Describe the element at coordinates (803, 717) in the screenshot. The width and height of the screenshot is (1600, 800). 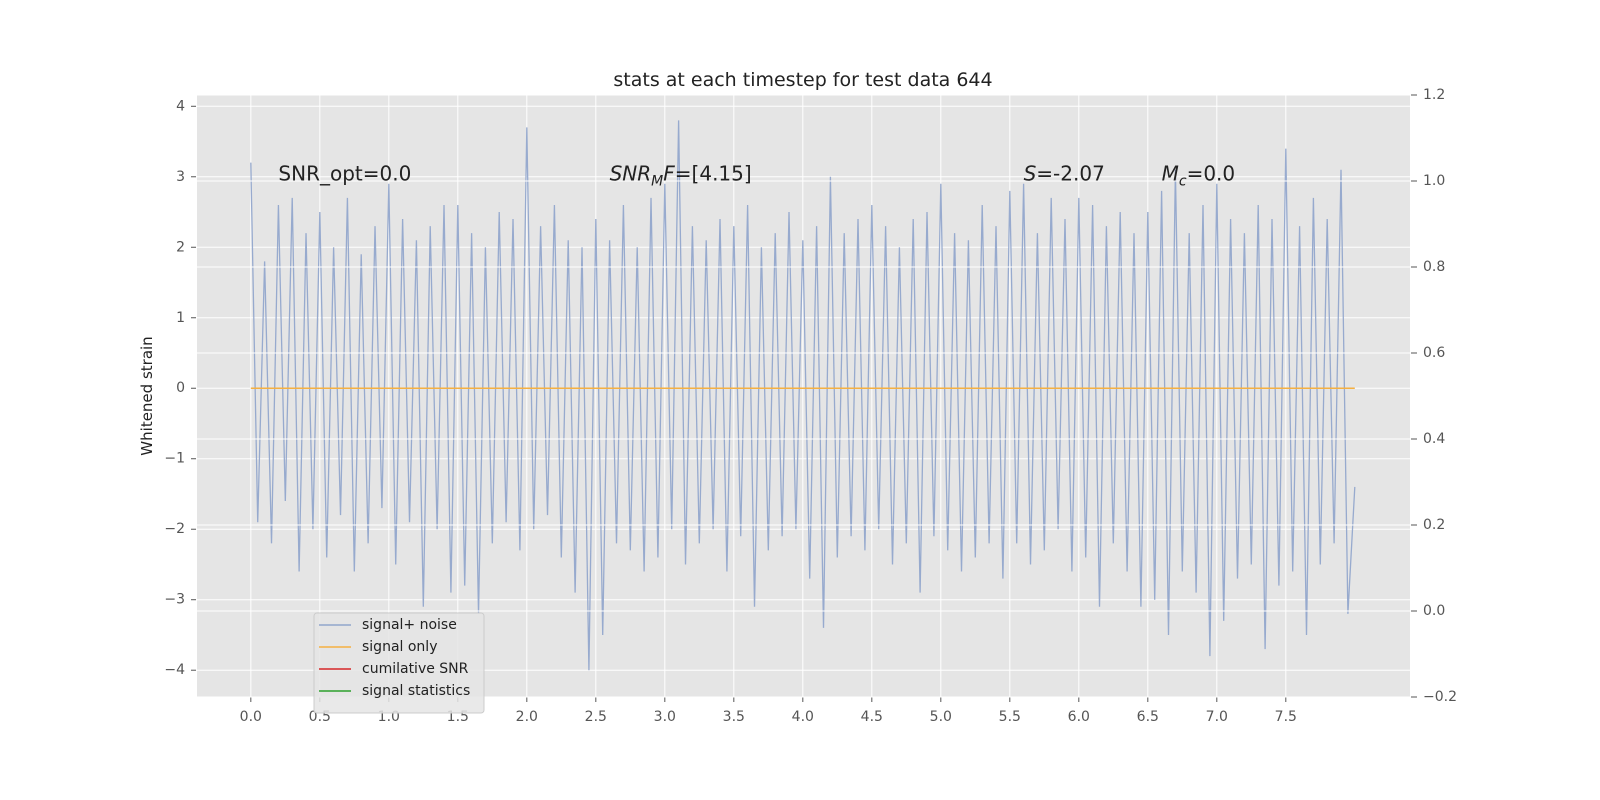
I see `x-tick-label: 4.0` at that location.